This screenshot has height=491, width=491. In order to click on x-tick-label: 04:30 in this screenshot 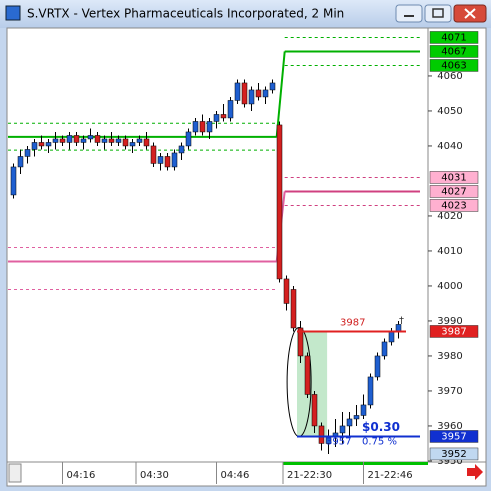, I will do `click(154, 475)`.